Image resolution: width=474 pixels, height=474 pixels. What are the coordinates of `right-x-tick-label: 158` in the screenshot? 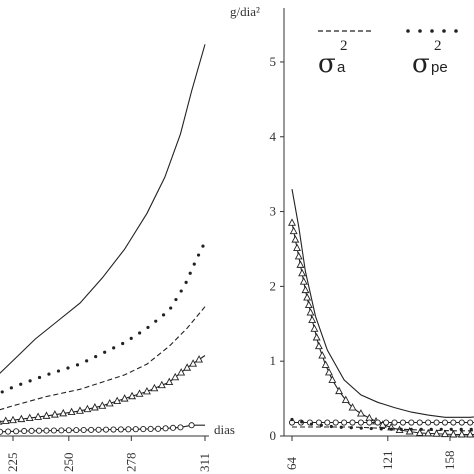 It's located at (449, 461).